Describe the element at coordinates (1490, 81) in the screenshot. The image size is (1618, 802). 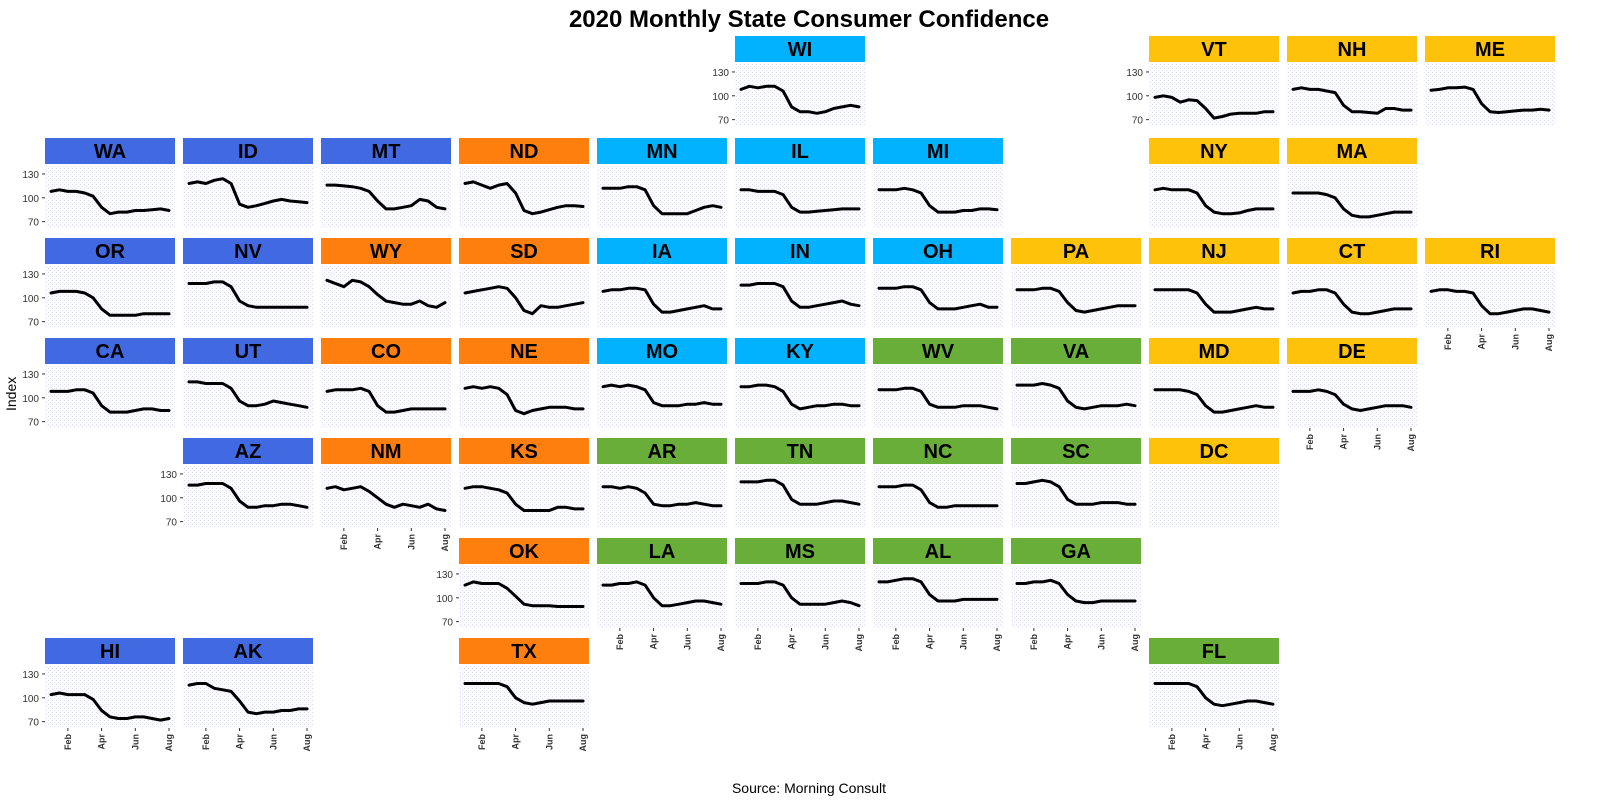
I see `state-panel-me: ME` at that location.